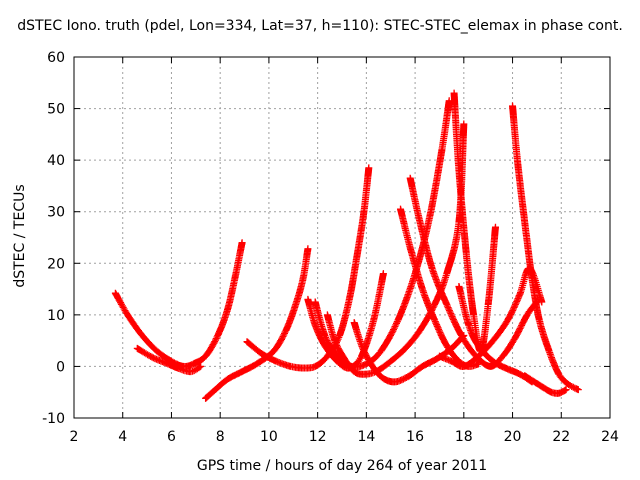 This screenshot has height=480, width=640. I want to click on y-axis-label: dSTEC / TECUs, so click(20, 236).